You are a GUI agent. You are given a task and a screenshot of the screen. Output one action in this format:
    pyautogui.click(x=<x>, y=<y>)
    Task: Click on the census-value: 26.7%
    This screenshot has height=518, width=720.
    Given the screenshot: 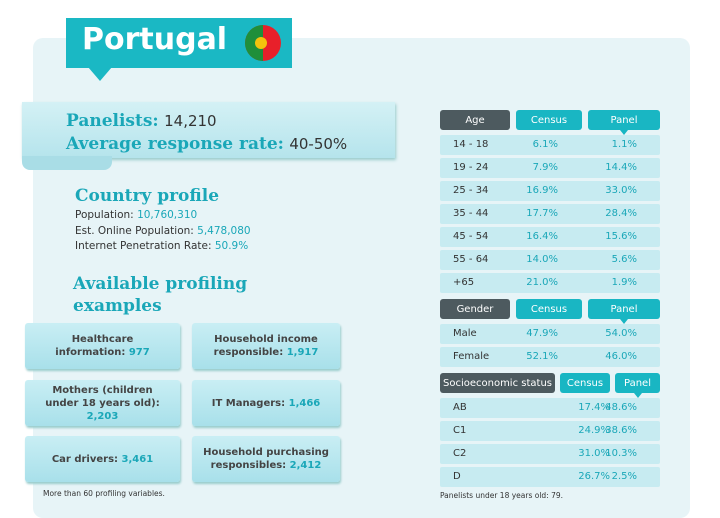 What is the action you would take?
    pyautogui.click(x=594, y=476)
    